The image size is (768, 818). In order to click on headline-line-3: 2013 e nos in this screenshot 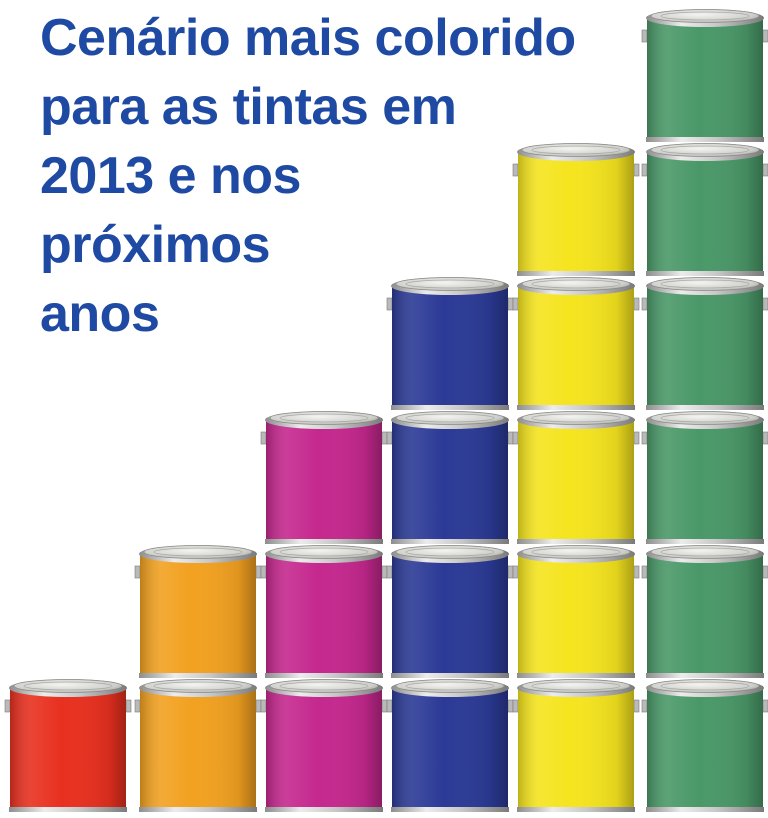, I will do `click(170, 176)`.